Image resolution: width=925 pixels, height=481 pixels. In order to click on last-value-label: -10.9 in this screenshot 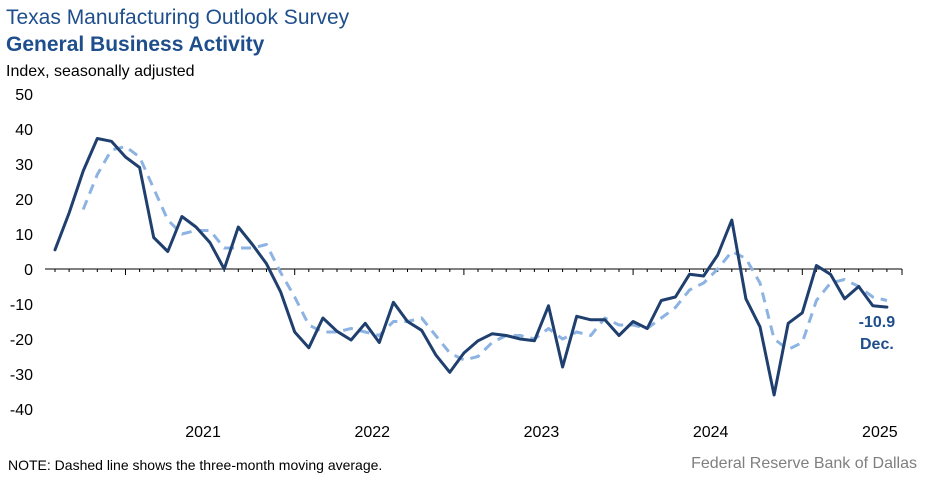, I will do `click(877, 322)`.